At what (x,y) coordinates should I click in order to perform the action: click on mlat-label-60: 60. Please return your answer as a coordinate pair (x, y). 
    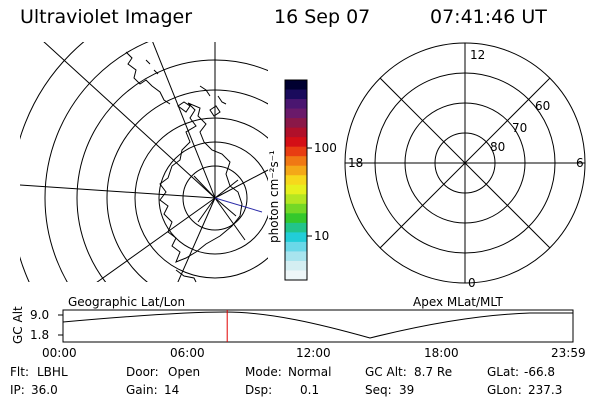
    Looking at the image, I should click on (543, 106).